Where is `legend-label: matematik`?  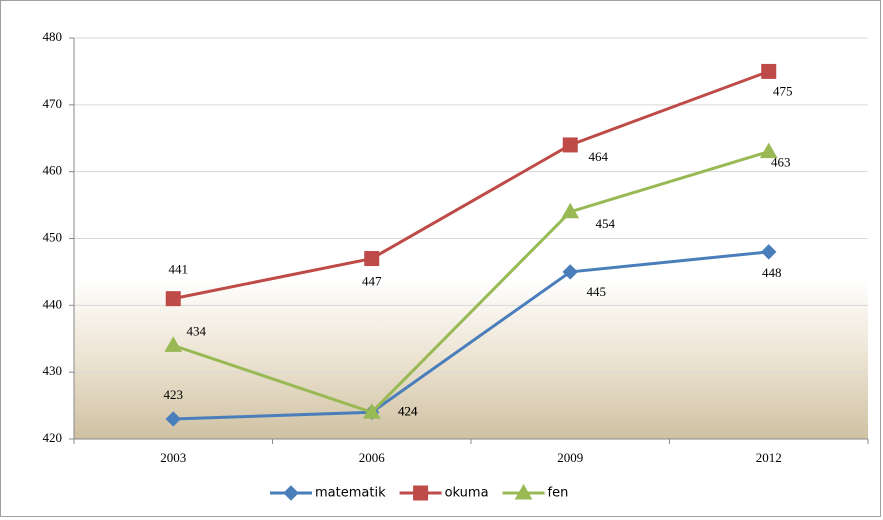
legend-label: matematik is located at coordinates (350, 493).